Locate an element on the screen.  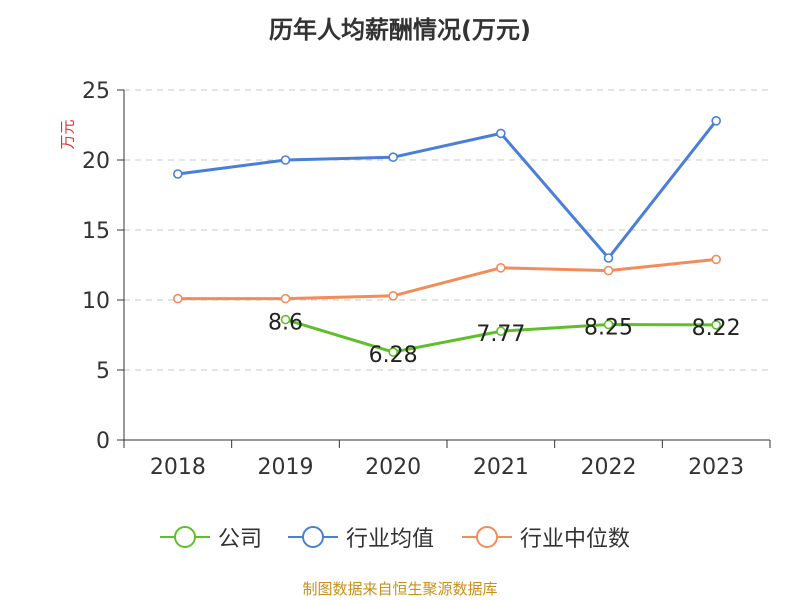
x-tick-label: 2020 is located at coordinates (393, 467).